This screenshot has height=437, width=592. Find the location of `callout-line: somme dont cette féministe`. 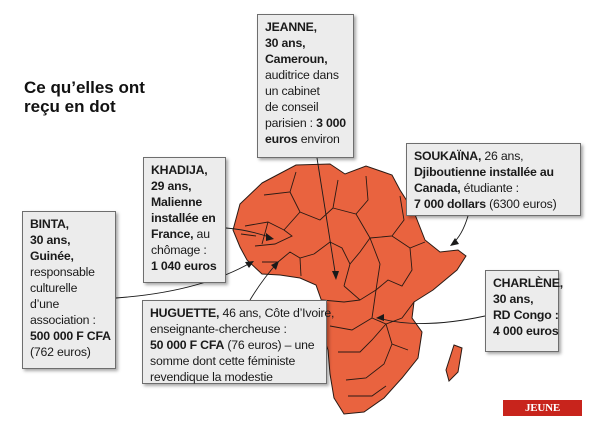

callout-line: somme dont cette féministe is located at coordinates (234, 361).